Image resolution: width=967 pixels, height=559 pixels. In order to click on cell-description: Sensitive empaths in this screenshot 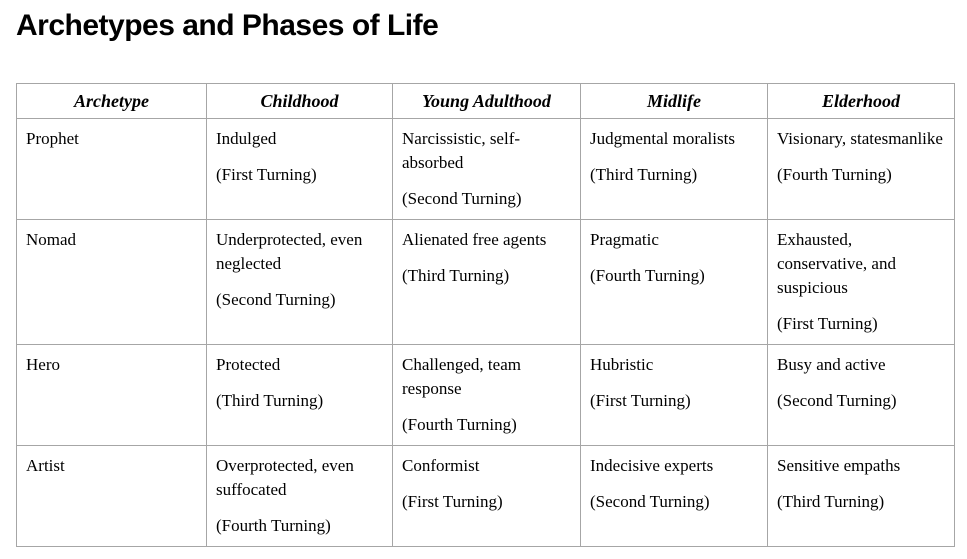, I will do `click(839, 465)`.